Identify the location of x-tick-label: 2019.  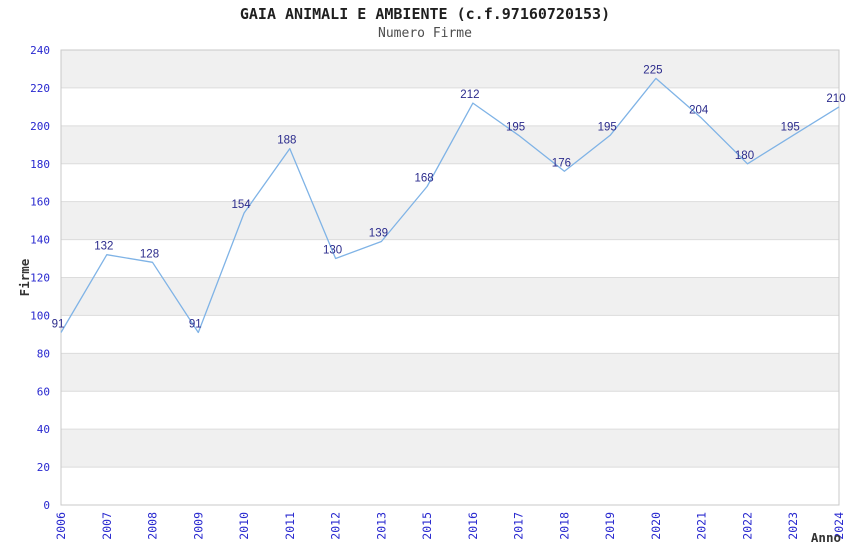
(610, 526).